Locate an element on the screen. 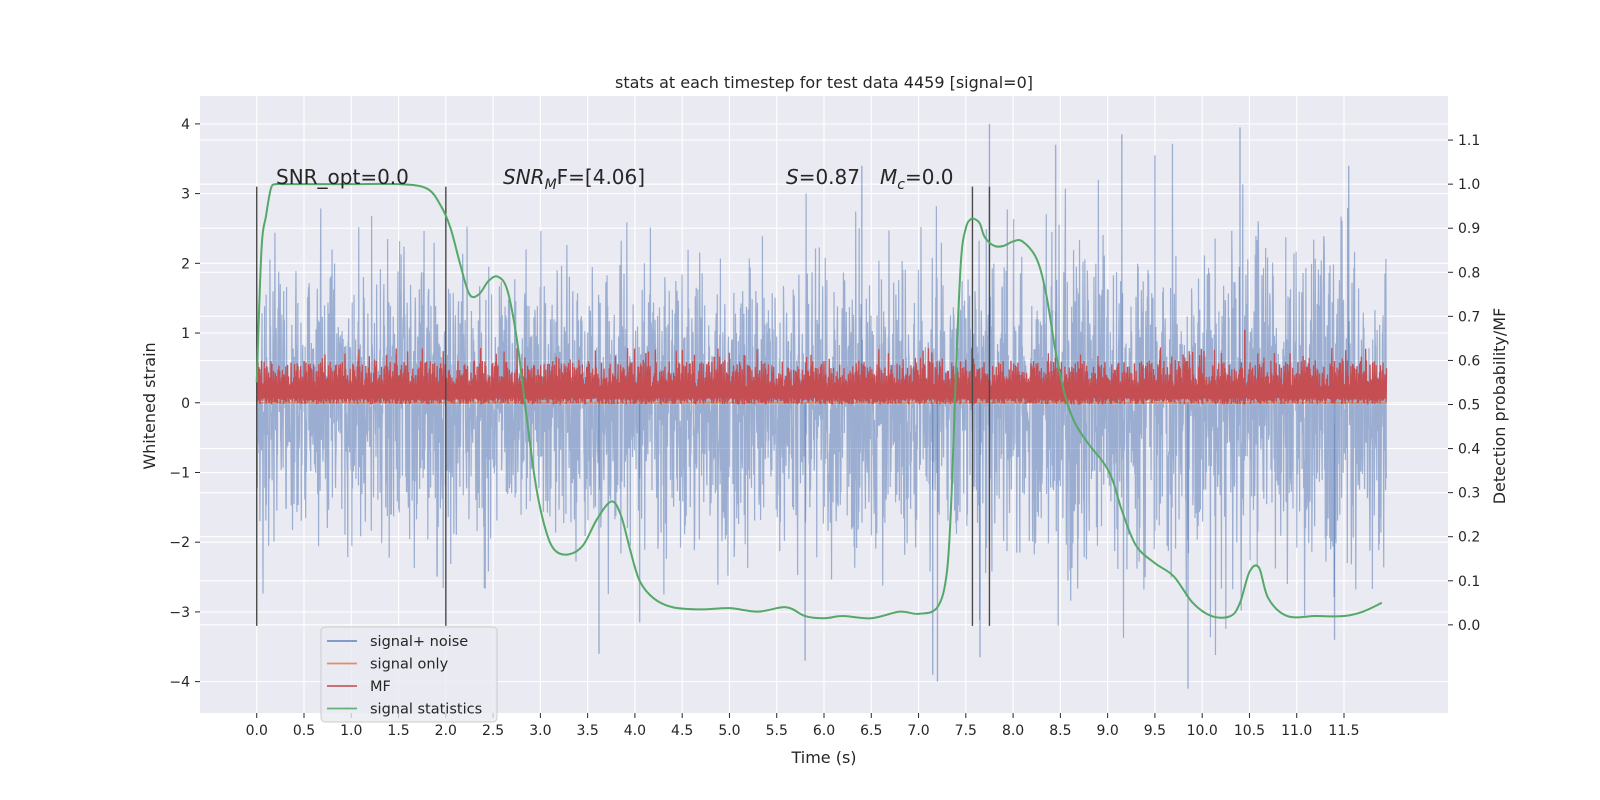 The height and width of the screenshot is (800, 1600). mc-sub: c is located at coordinates (901, 185).